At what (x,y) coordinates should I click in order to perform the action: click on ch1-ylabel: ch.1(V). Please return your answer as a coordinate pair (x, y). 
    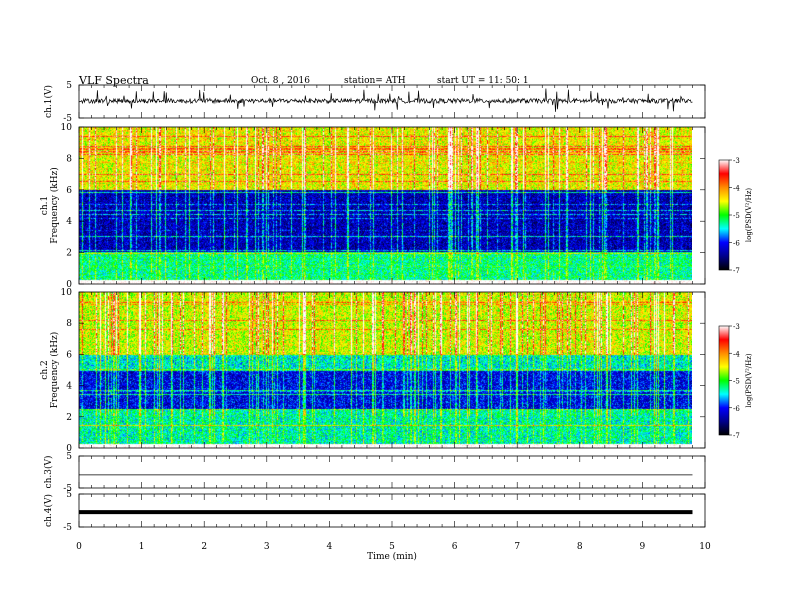
    Looking at the image, I should click on (48, 101).